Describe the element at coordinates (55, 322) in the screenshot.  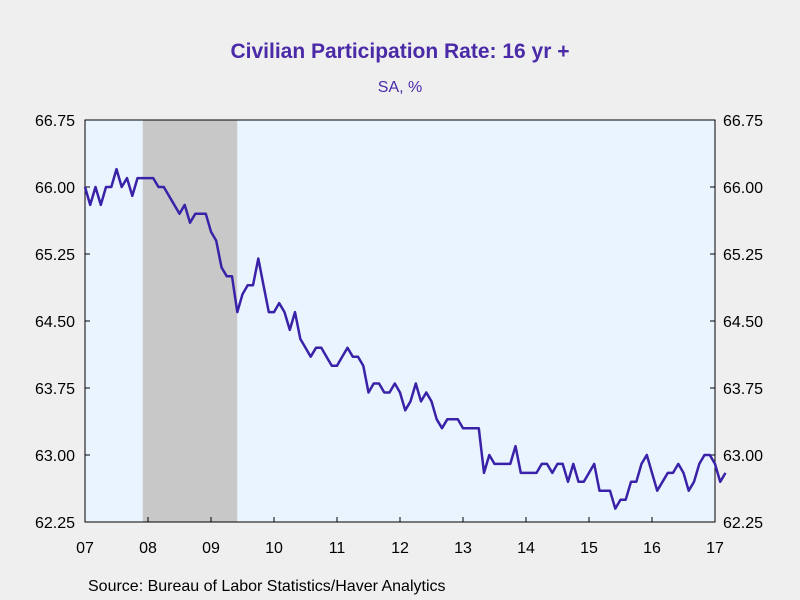
I see `y-tick-label-left: 64.50` at that location.